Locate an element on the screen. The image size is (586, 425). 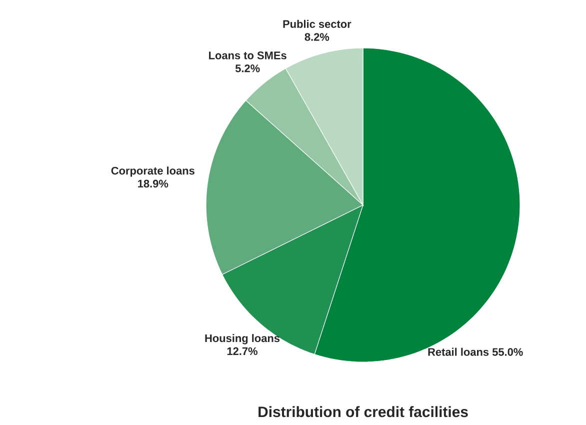
text: Distribution of credit facilities is located at coordinates (363, 412).